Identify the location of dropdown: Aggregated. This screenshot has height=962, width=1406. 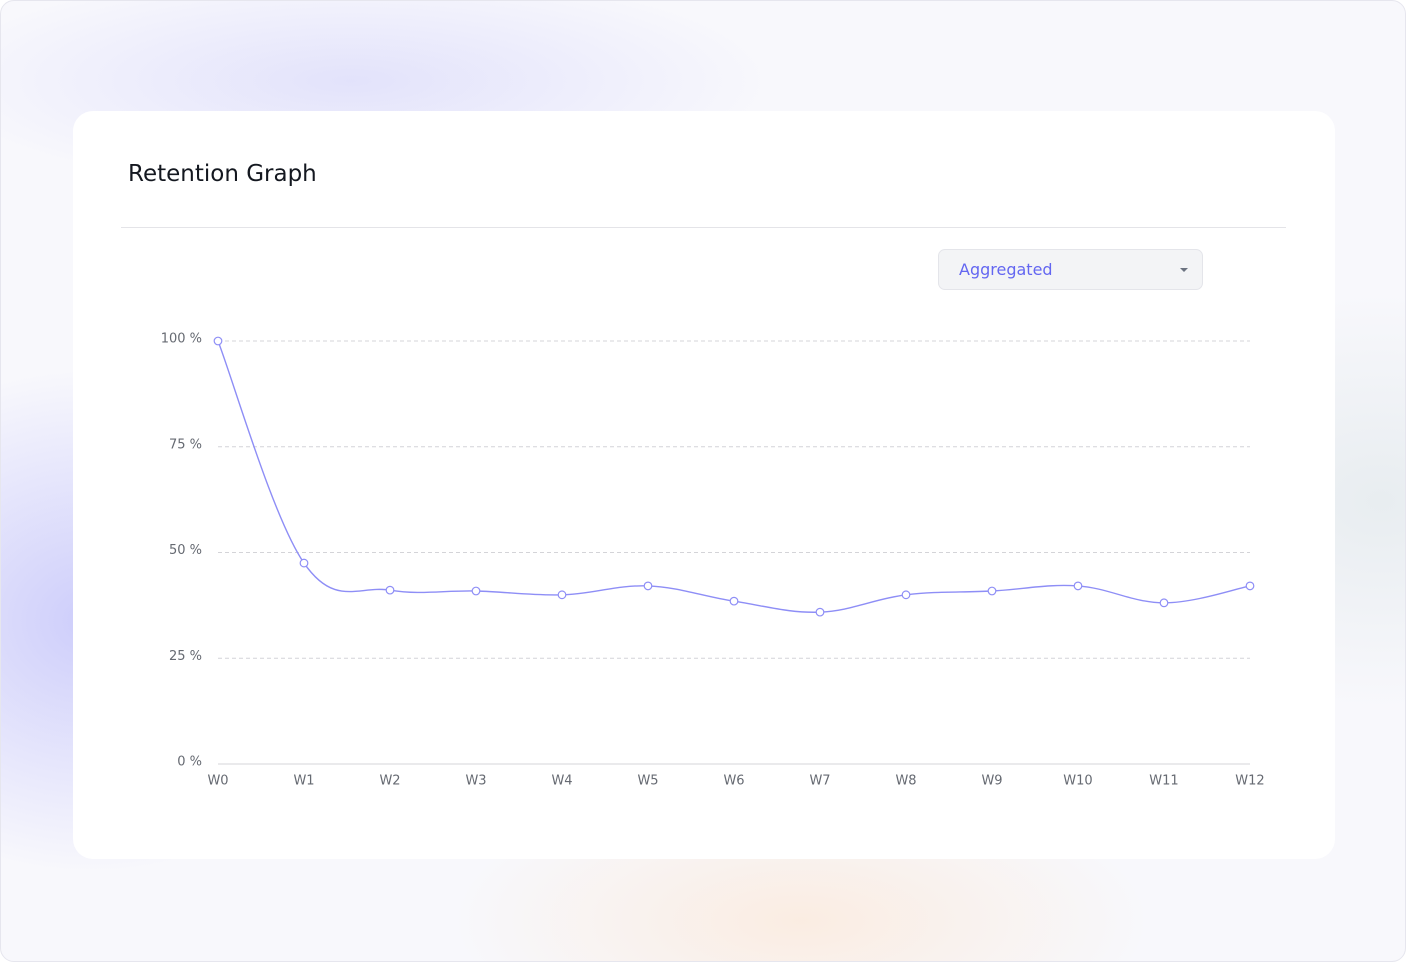
(1070, 269).